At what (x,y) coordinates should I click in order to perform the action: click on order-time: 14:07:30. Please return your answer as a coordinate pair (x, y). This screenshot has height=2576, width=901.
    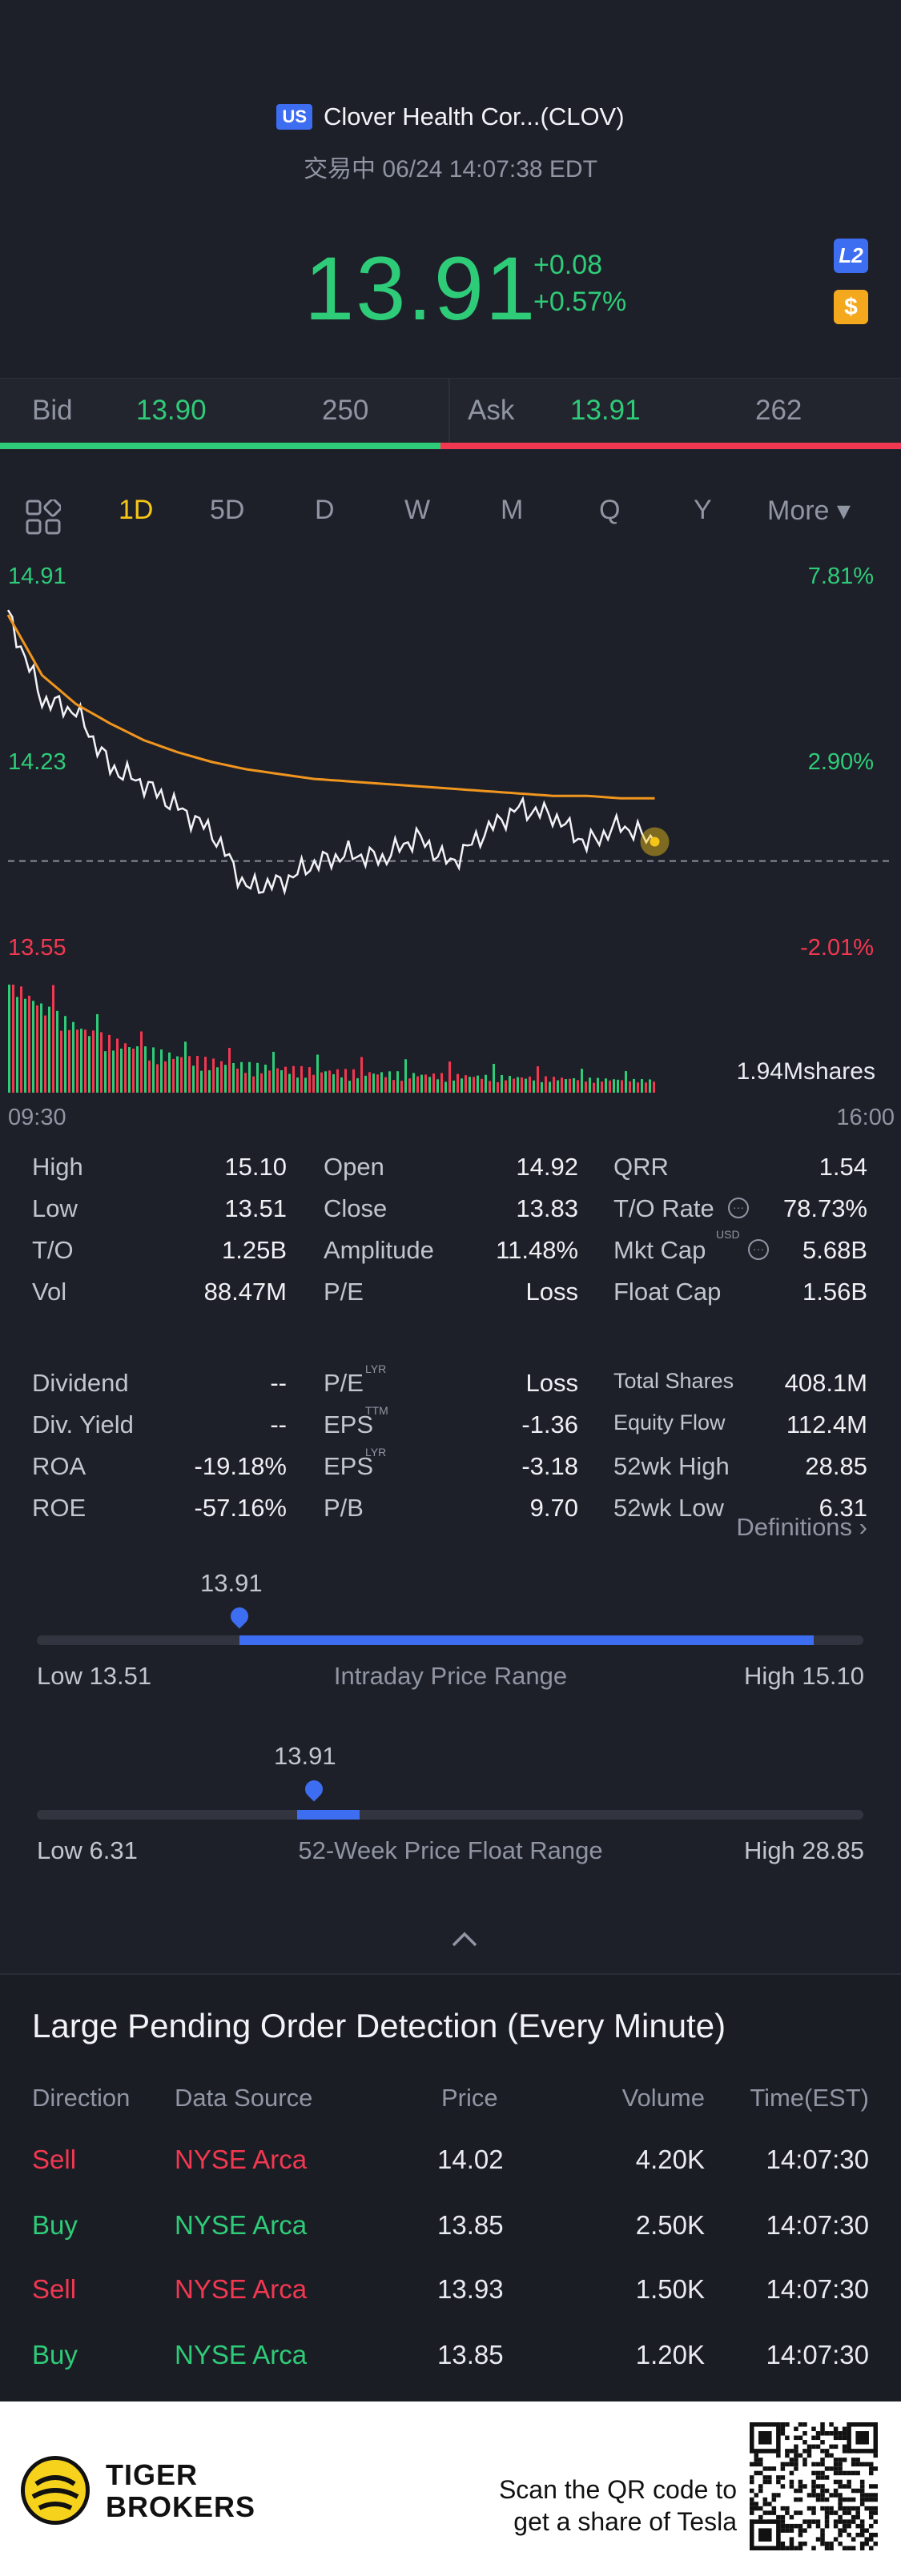
    Looking at the image, I should click on (817, 2159).